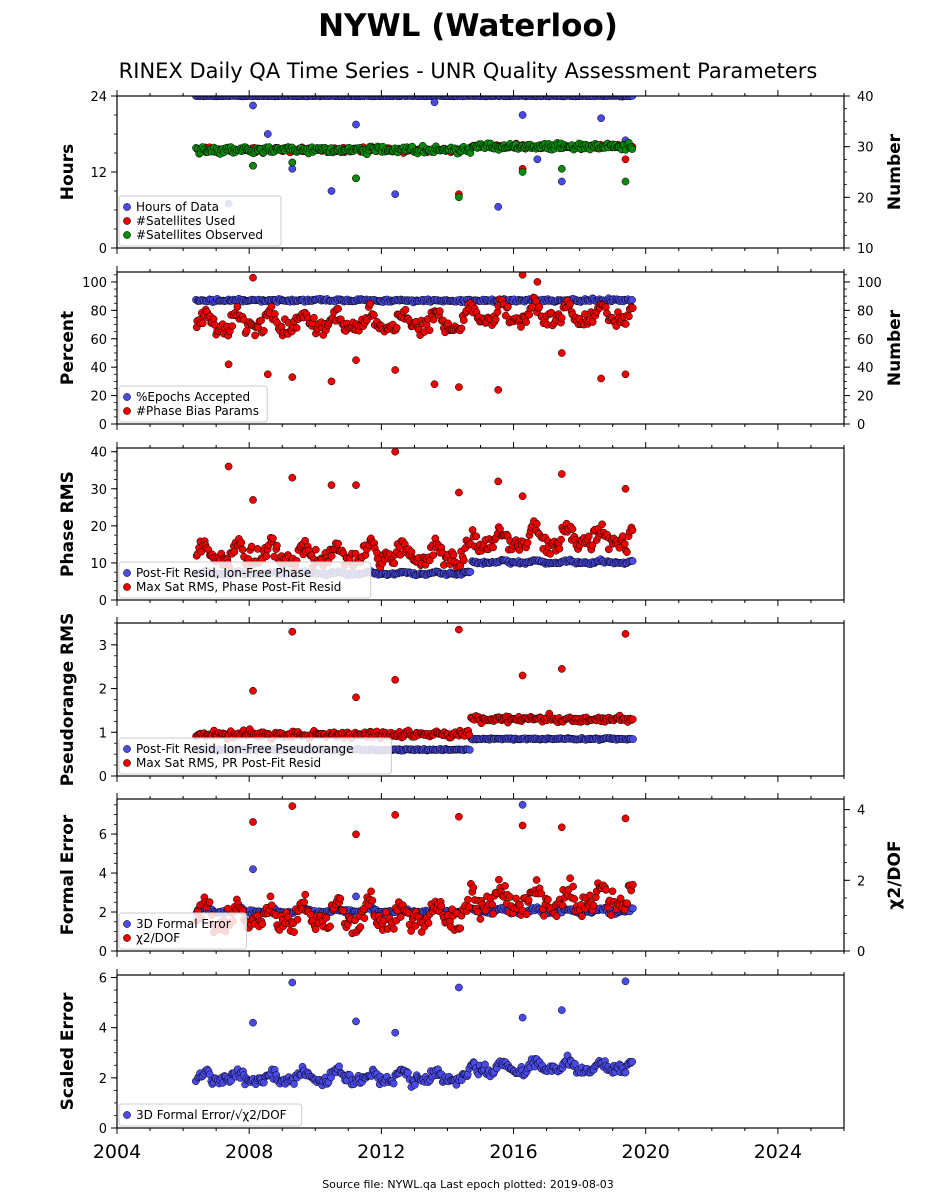 This screenshot has height=1200, width=937. I want to click on y-tick-label: 4, so click(103, 874).